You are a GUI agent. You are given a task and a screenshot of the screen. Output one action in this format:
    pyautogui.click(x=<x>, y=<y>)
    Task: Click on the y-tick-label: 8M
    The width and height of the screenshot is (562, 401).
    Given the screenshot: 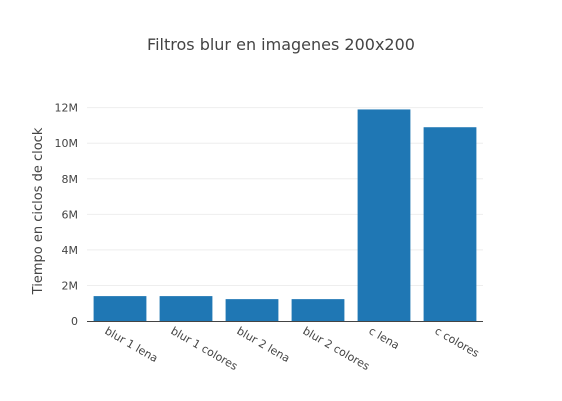 What is the action you would take?
    pyautogui.click(x=70, y=179)
    